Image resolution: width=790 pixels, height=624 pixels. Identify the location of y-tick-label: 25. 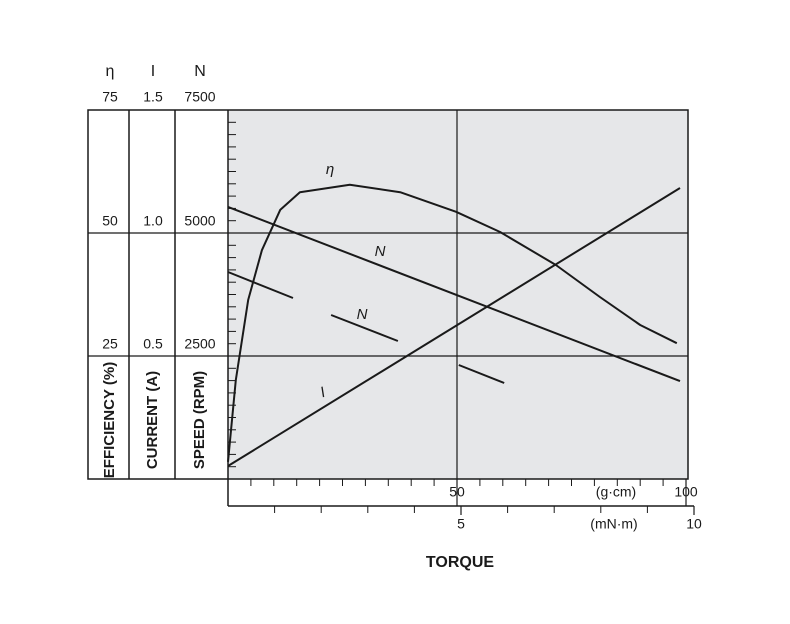
(110, 344).